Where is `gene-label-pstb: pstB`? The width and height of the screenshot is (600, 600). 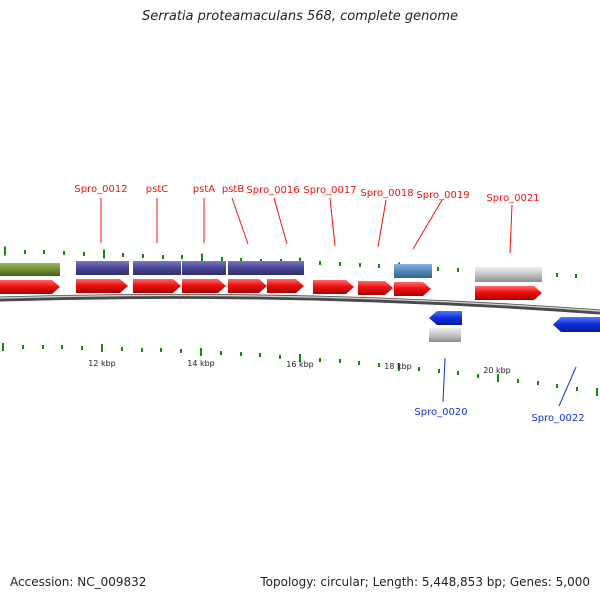 gene-label-pstb: pstB is located at coordinates (233, 189).